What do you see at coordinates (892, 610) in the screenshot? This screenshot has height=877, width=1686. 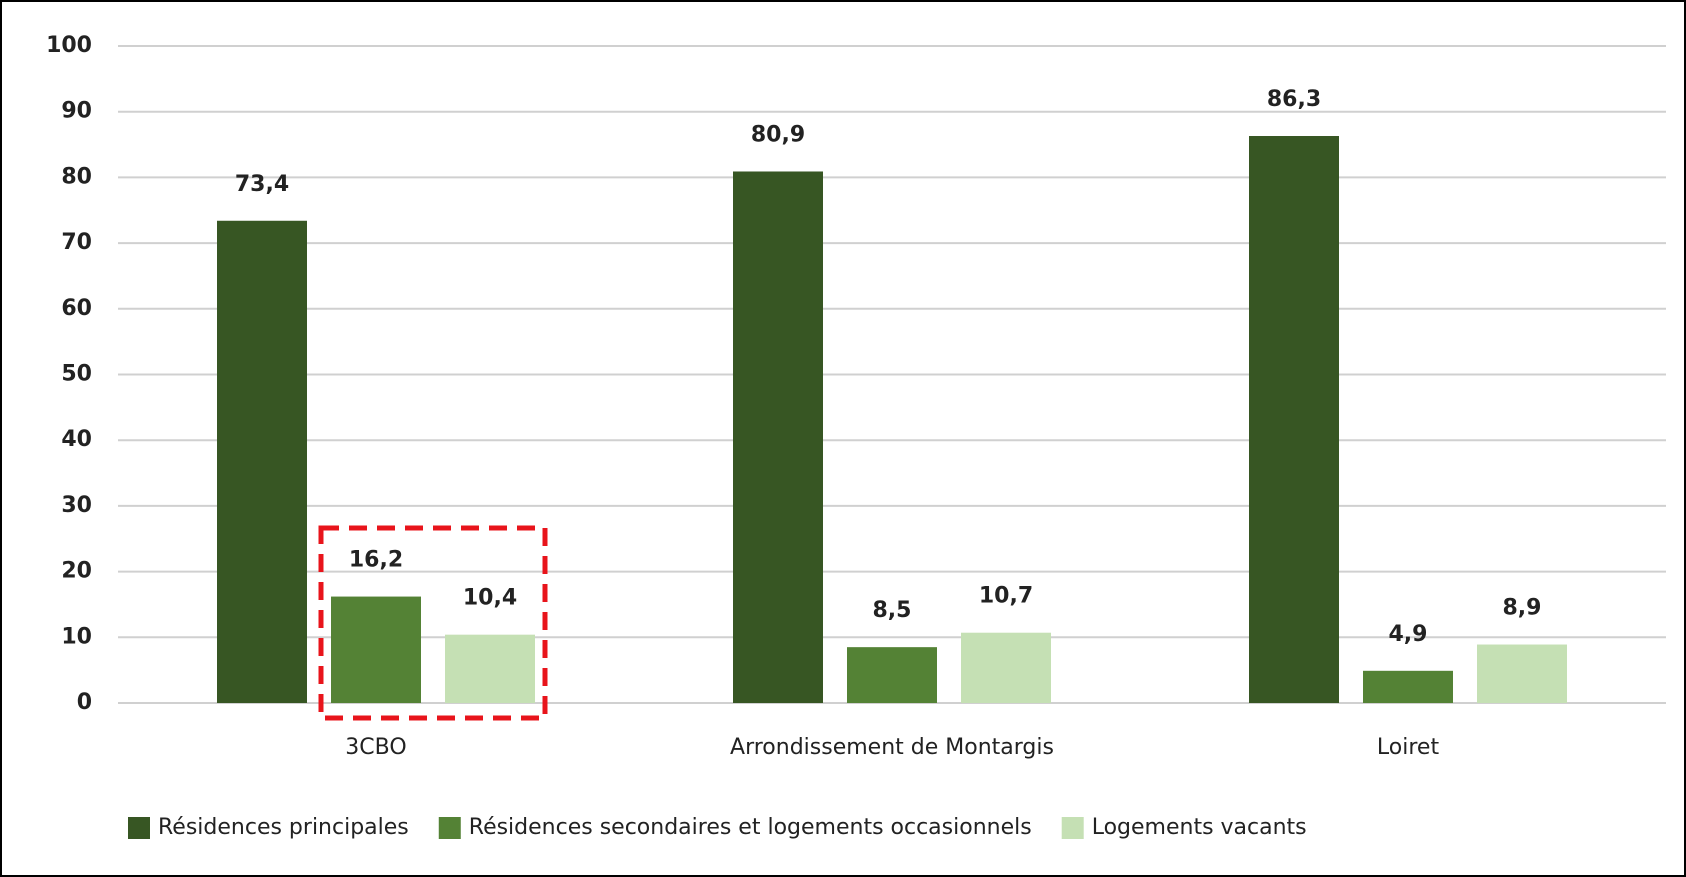 I see `data-label: 8,5` at bounding box center [892, 610].